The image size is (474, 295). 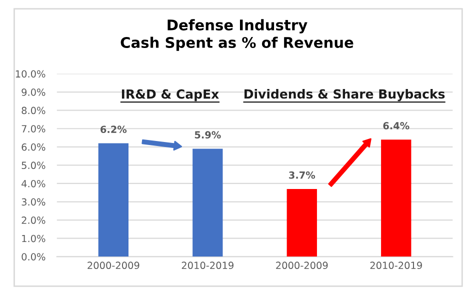 What do you see at coordinates (302, 175) in the screenshot?
I see `data-label: 3.7%` at bounding box center [302, 175].